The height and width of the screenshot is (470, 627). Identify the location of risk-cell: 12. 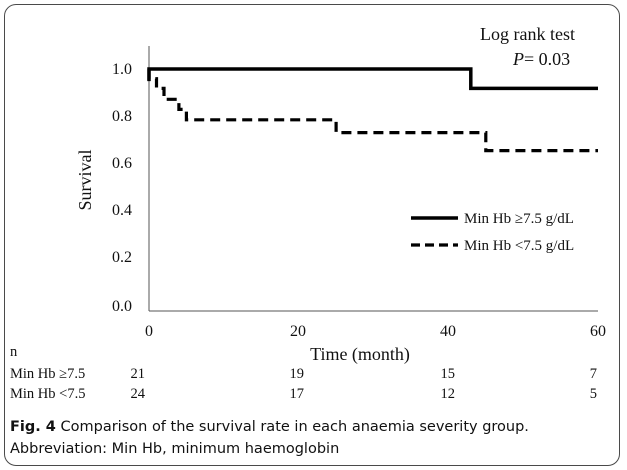
(448, 394).